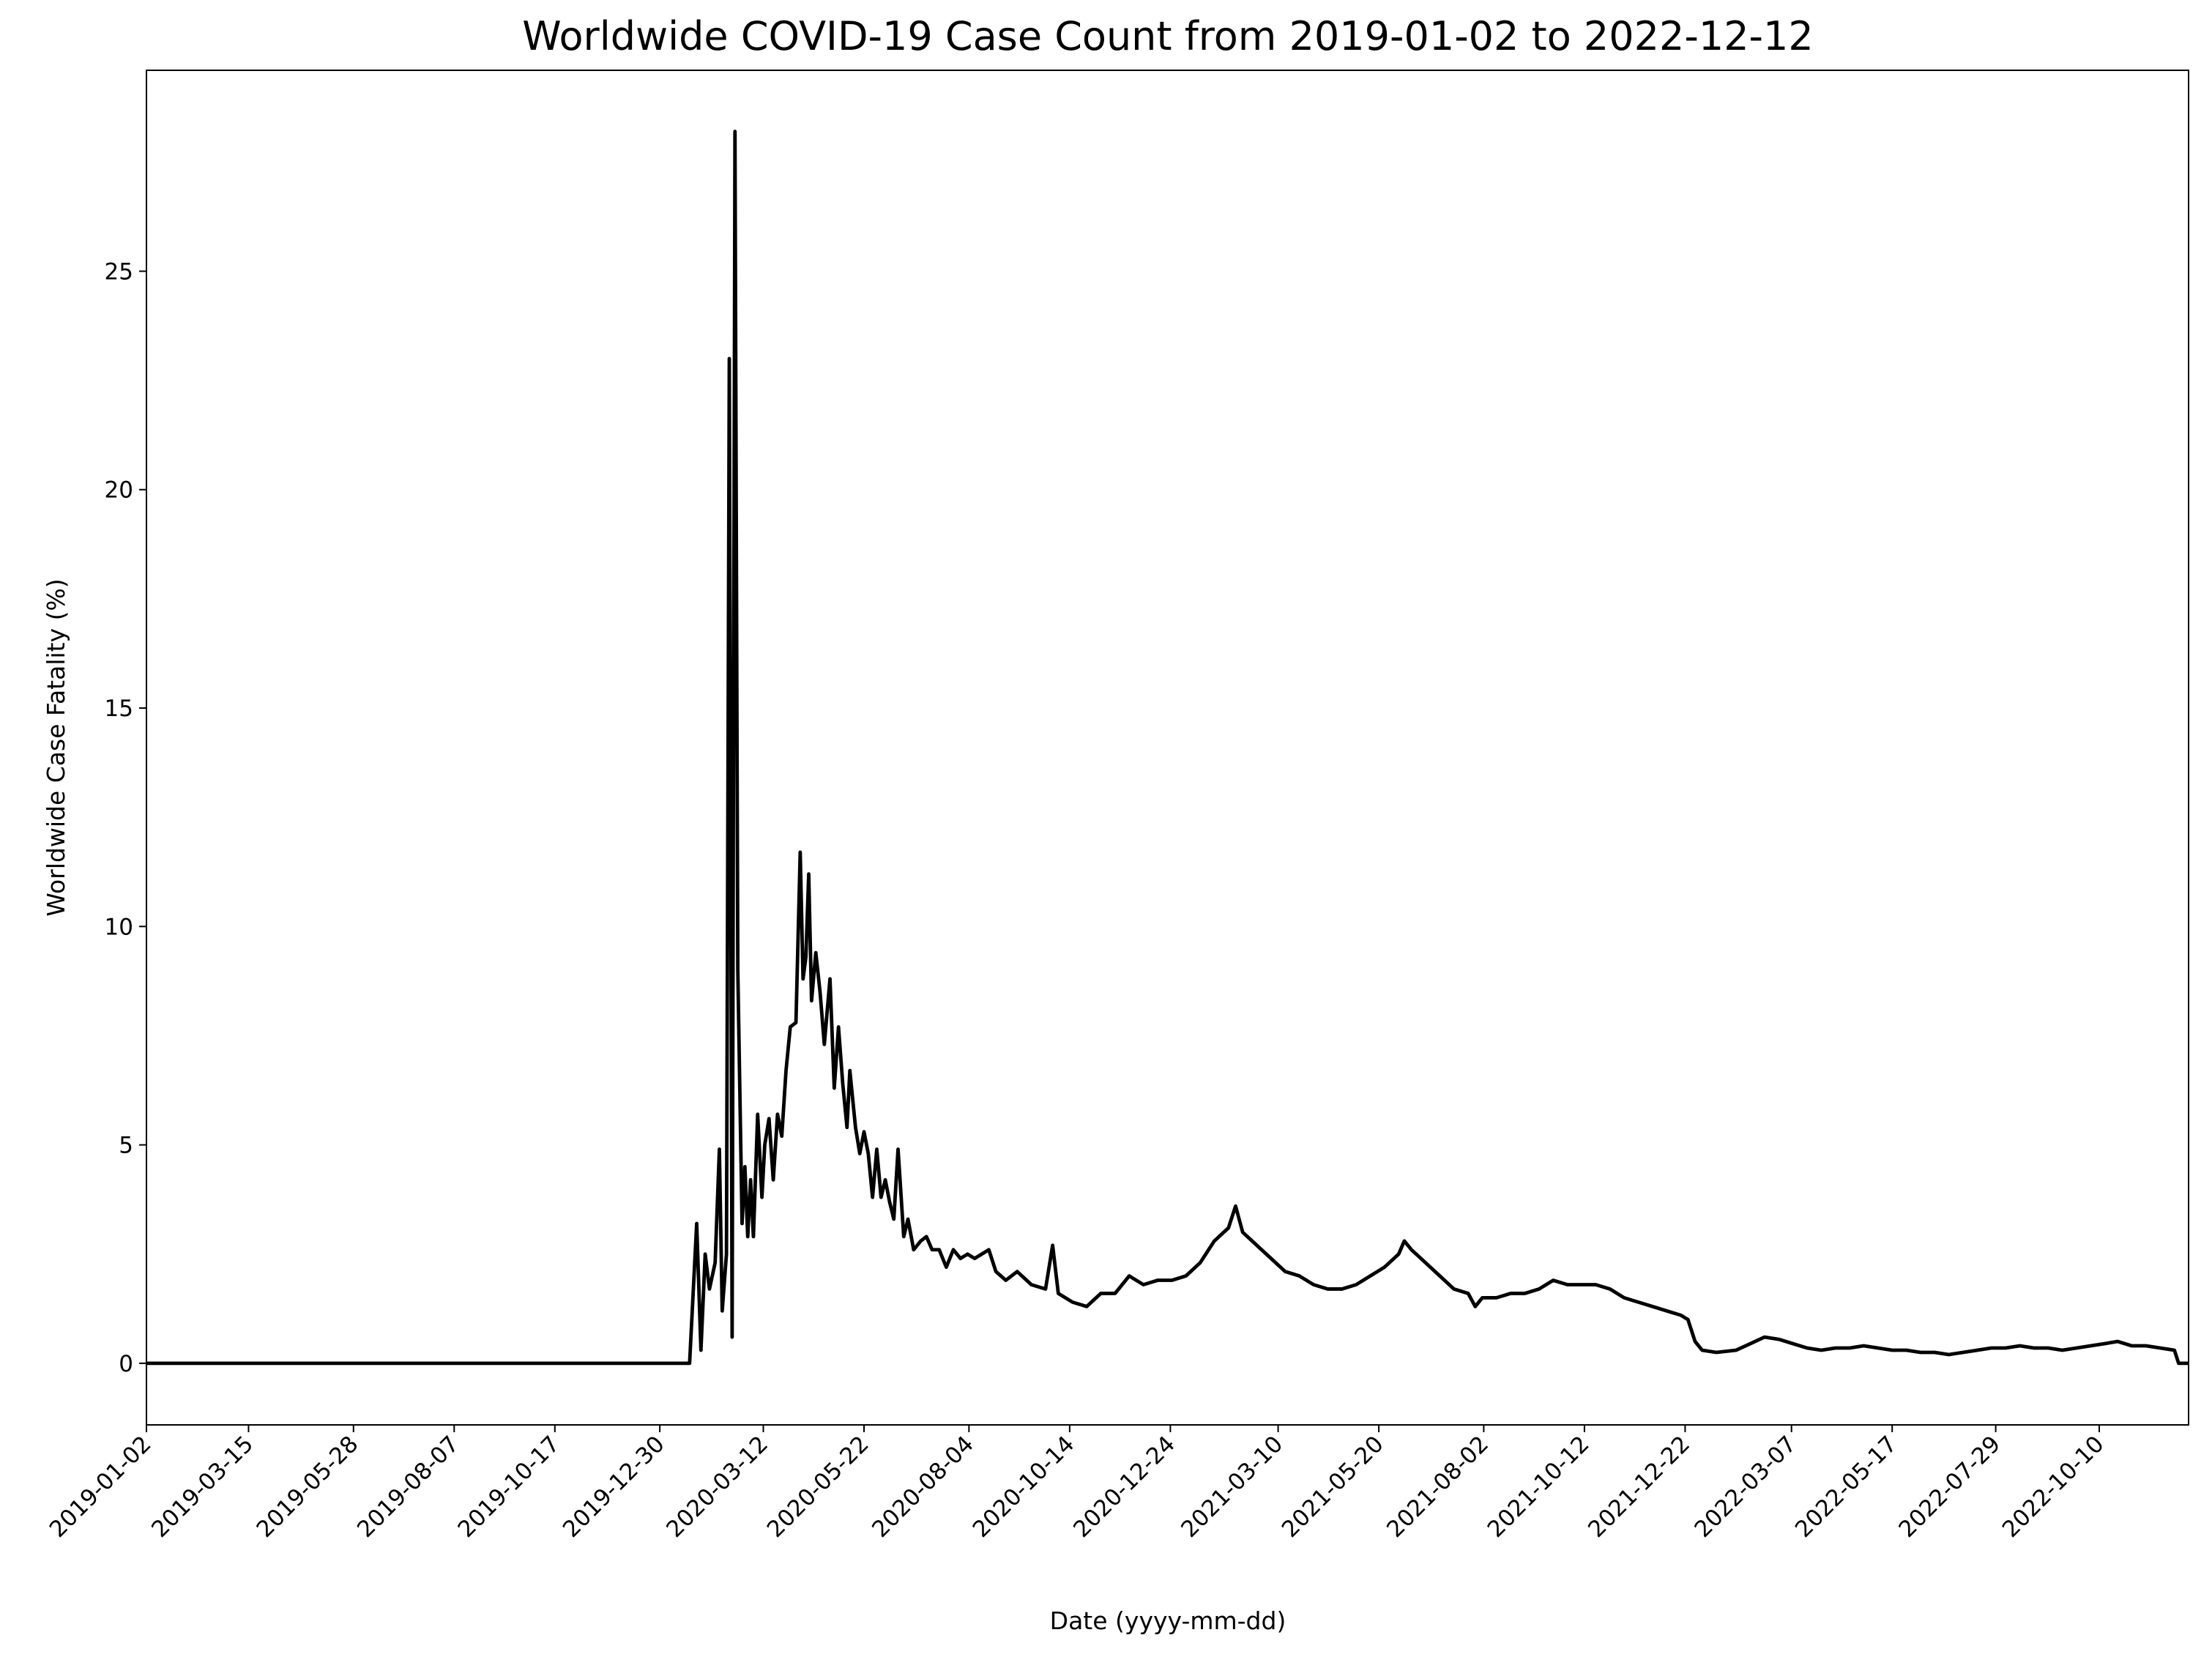 Image resolution: width=2212 pixels, height=1657 pixels. I want to click on y-tick-label: 5, so click(126, 1146).